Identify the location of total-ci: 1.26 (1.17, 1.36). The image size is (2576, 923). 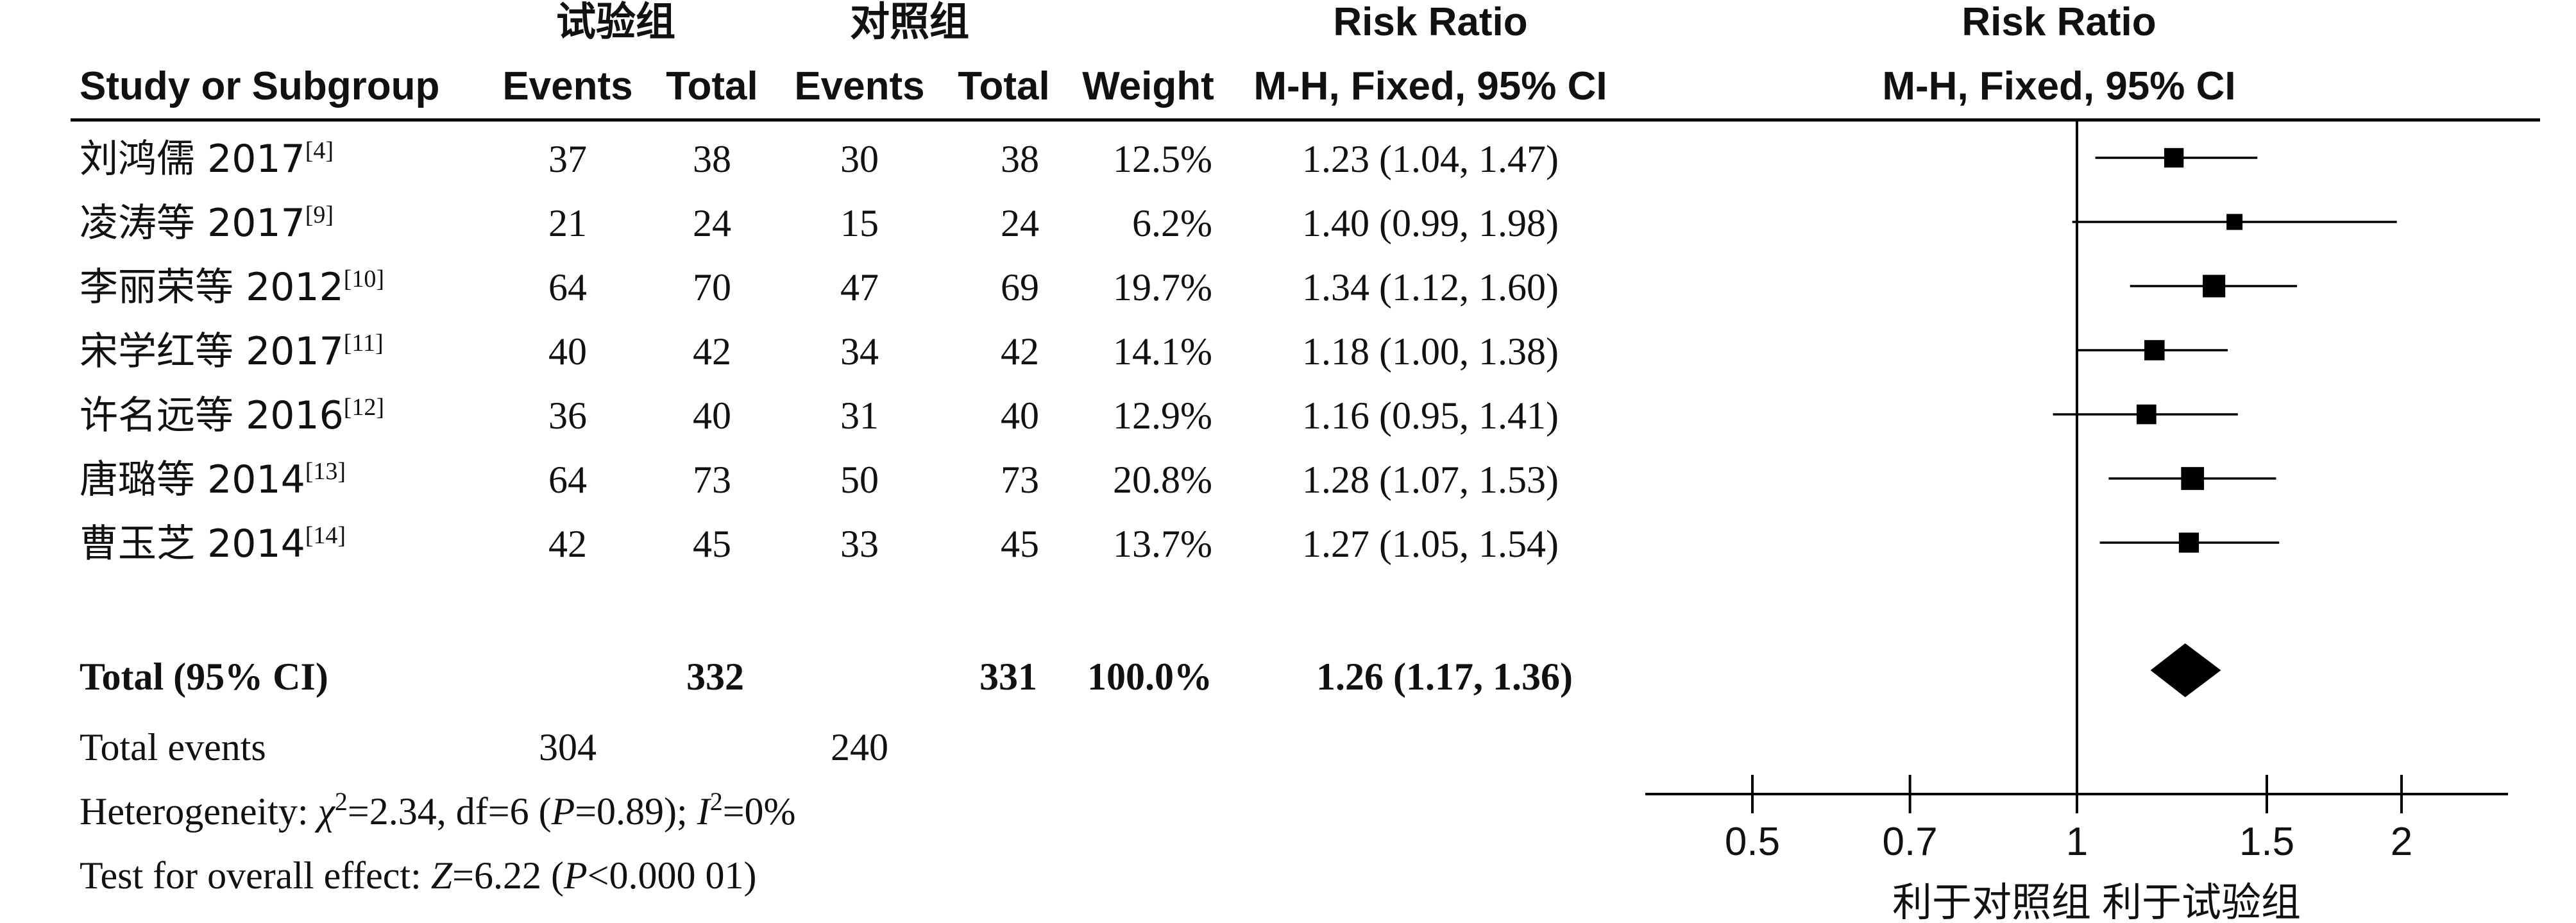
(1444, 677).